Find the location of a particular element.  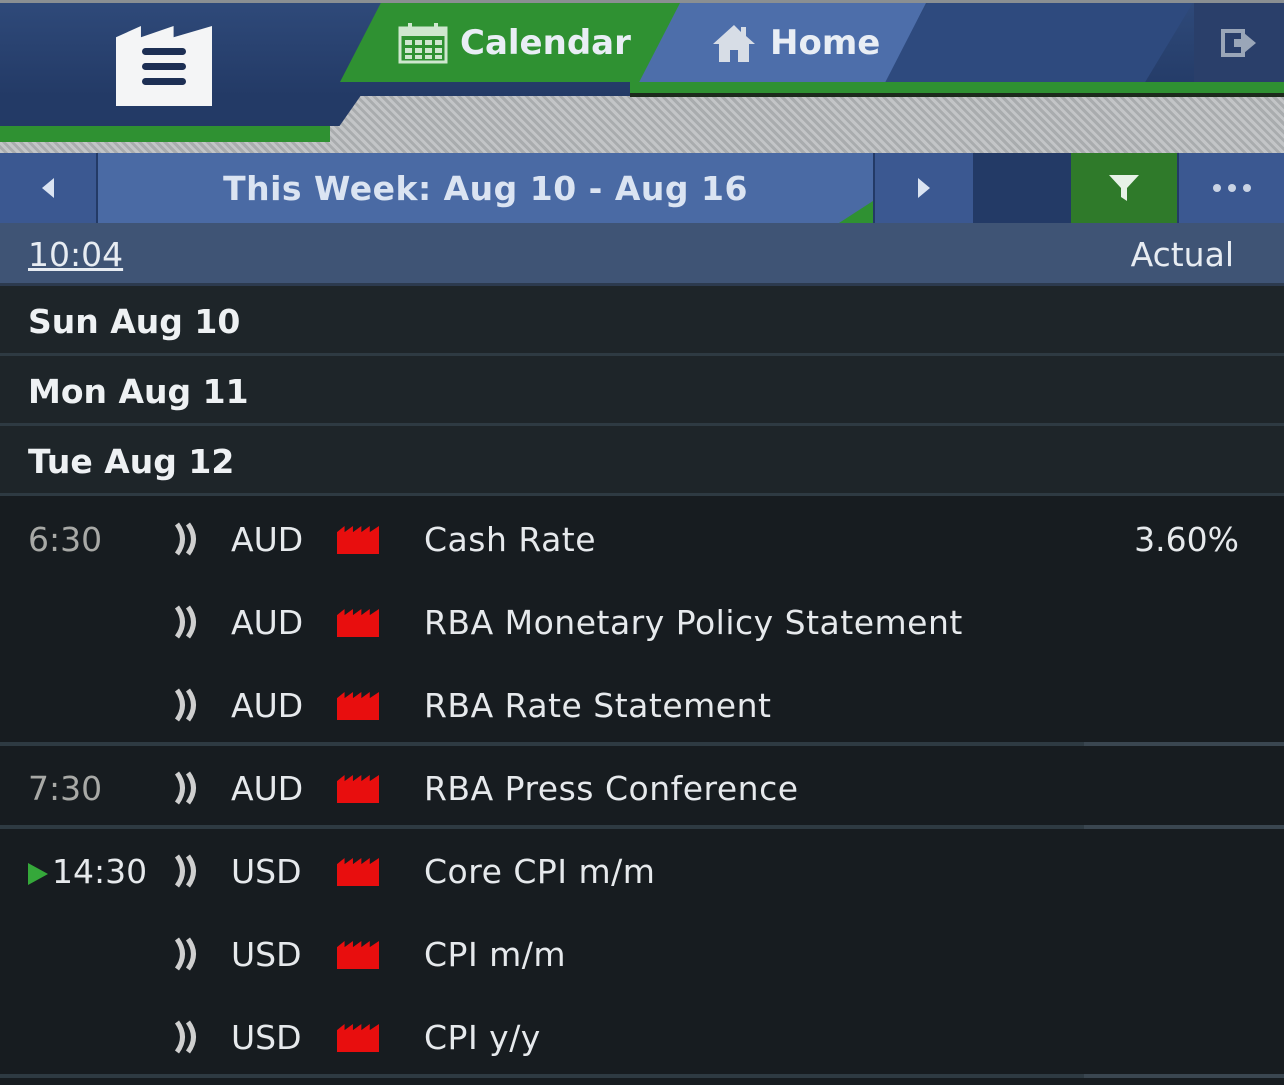

event-name: CPI m/m is located at coordinates (495, 954).